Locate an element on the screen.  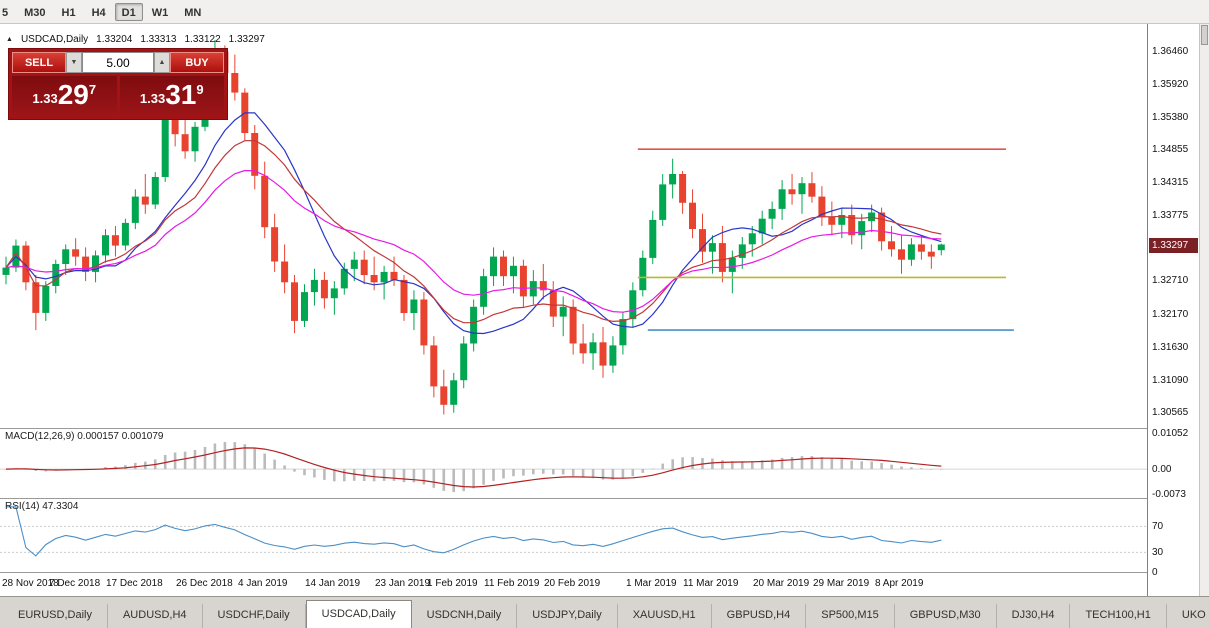
price-tick: 1.36460 is located at coordinates (1170, 51).